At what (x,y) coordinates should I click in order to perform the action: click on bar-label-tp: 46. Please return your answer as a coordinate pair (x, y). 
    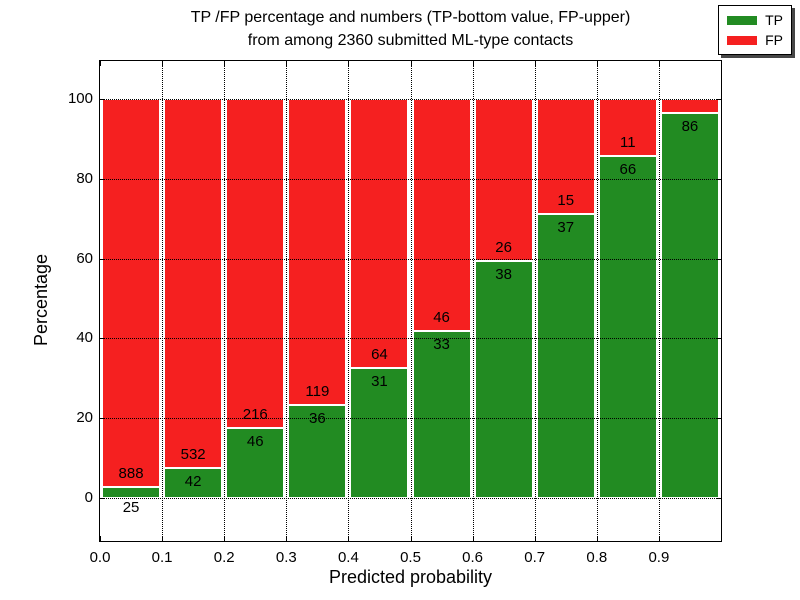
    Looking at the image, I should click on (255, 441).